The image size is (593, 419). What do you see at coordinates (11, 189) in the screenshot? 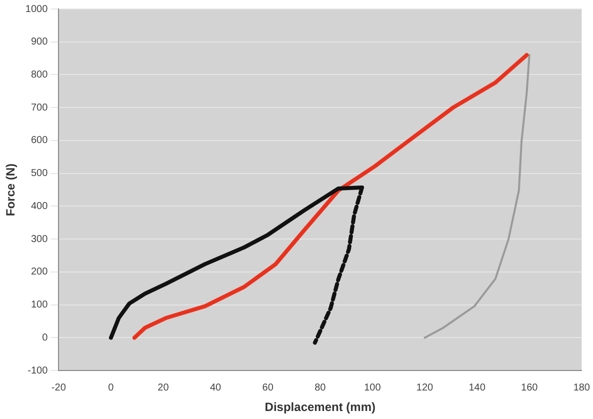
I see `y-axis-title: Force (N)` at bounding box center [11, 189].